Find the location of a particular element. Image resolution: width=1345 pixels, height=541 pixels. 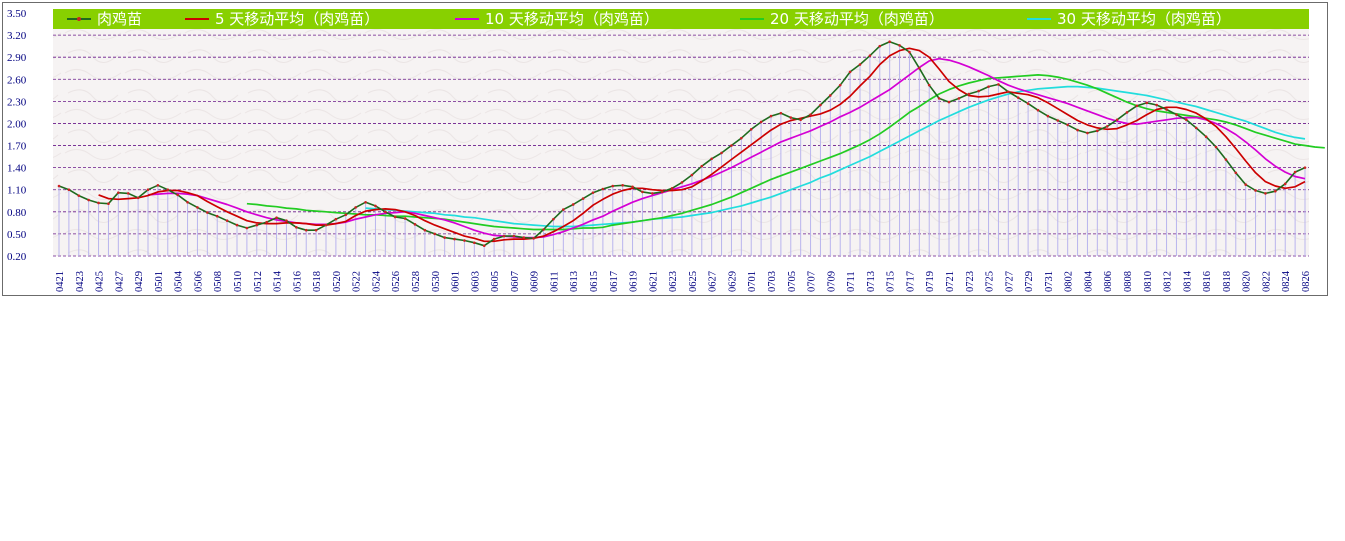

x-tick-label: 0429 is located at coordinates (139, 281).